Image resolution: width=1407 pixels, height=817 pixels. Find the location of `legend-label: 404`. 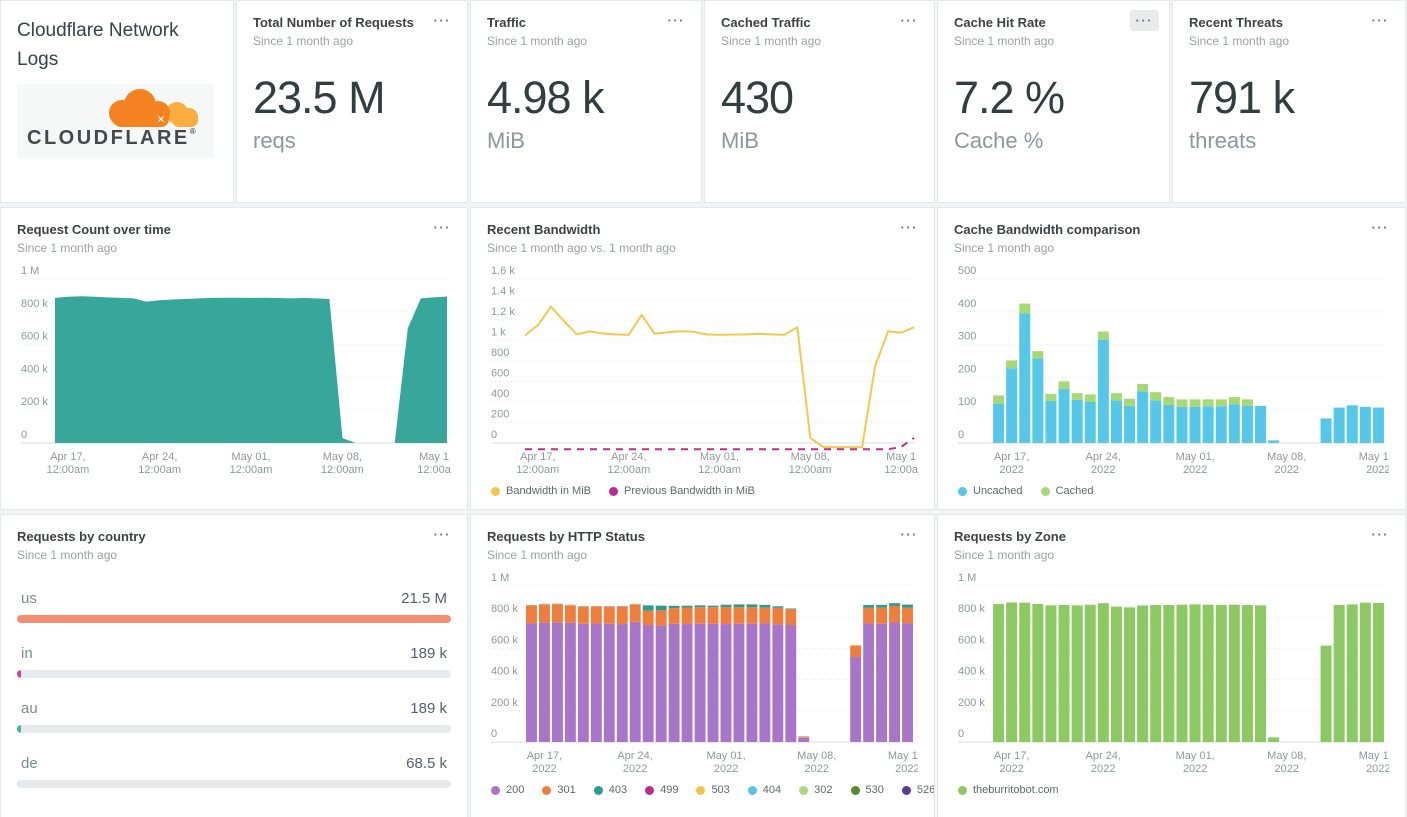

legend-label: 404 is located at coordinates (772, 790).